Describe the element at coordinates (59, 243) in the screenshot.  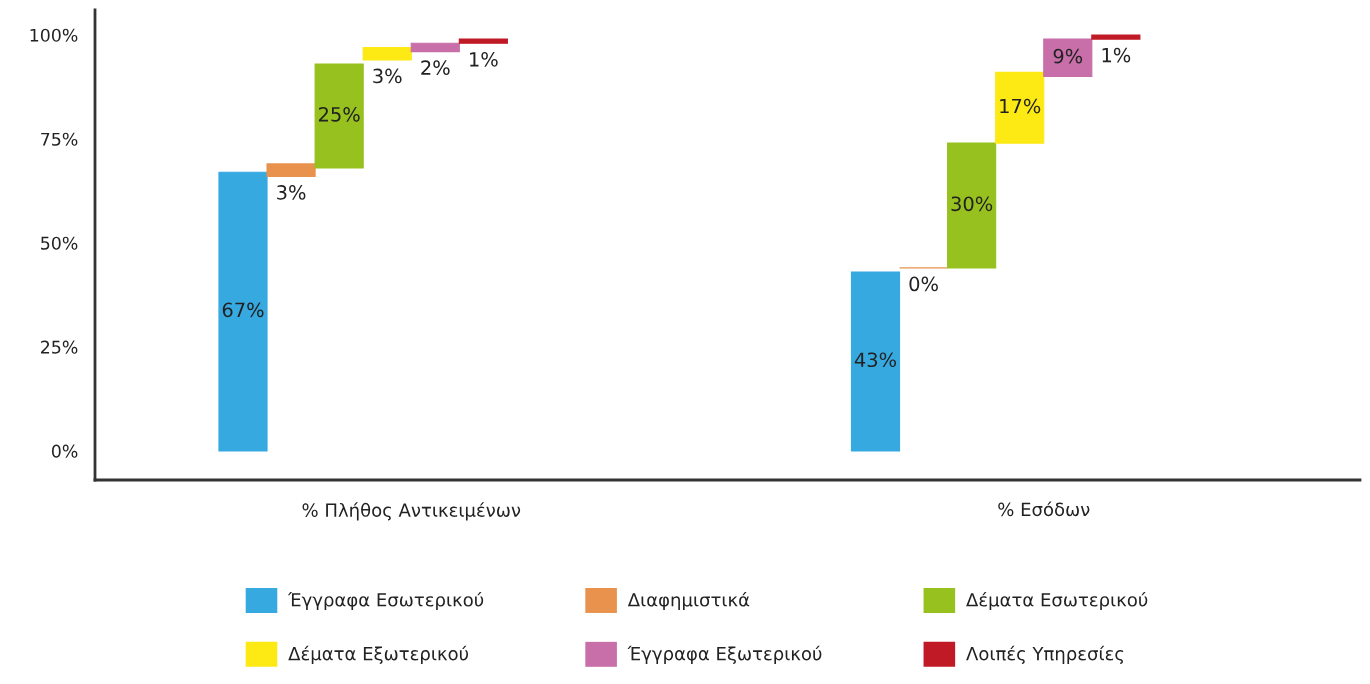
I see `y-tick-label: 50%` at that location.